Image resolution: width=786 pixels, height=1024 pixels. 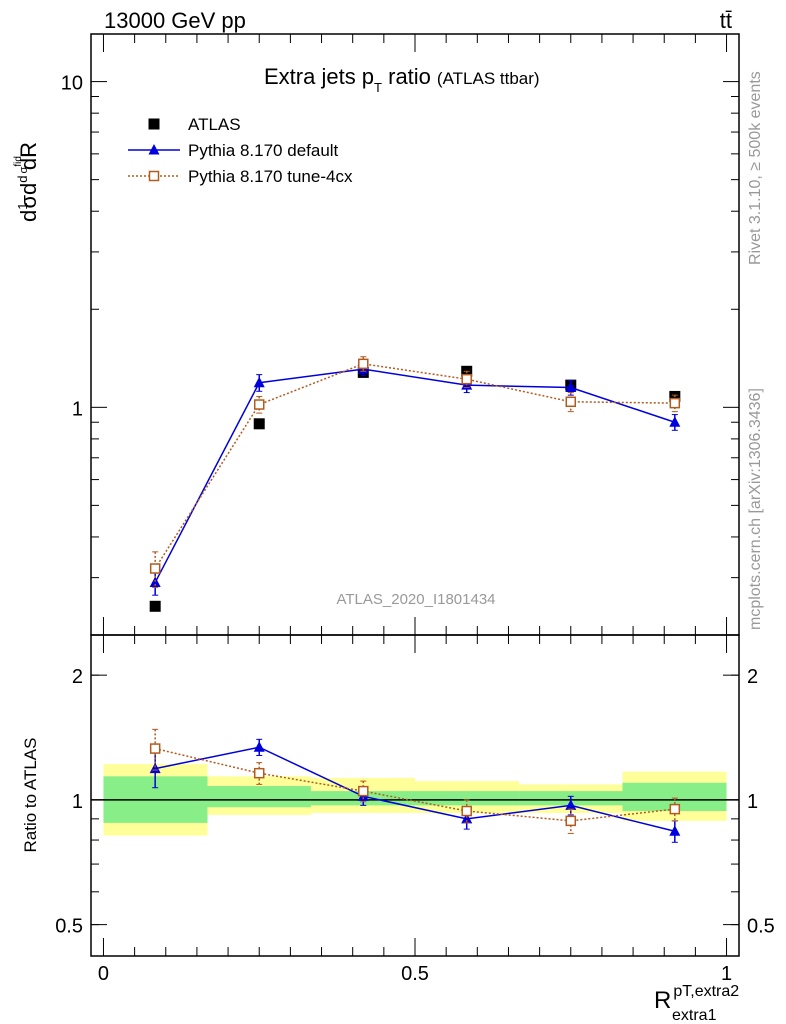 What do you see at coordinates (378, 87) in the screenshot?
I see `title-subscript: T` at bounding box center [378, 87].